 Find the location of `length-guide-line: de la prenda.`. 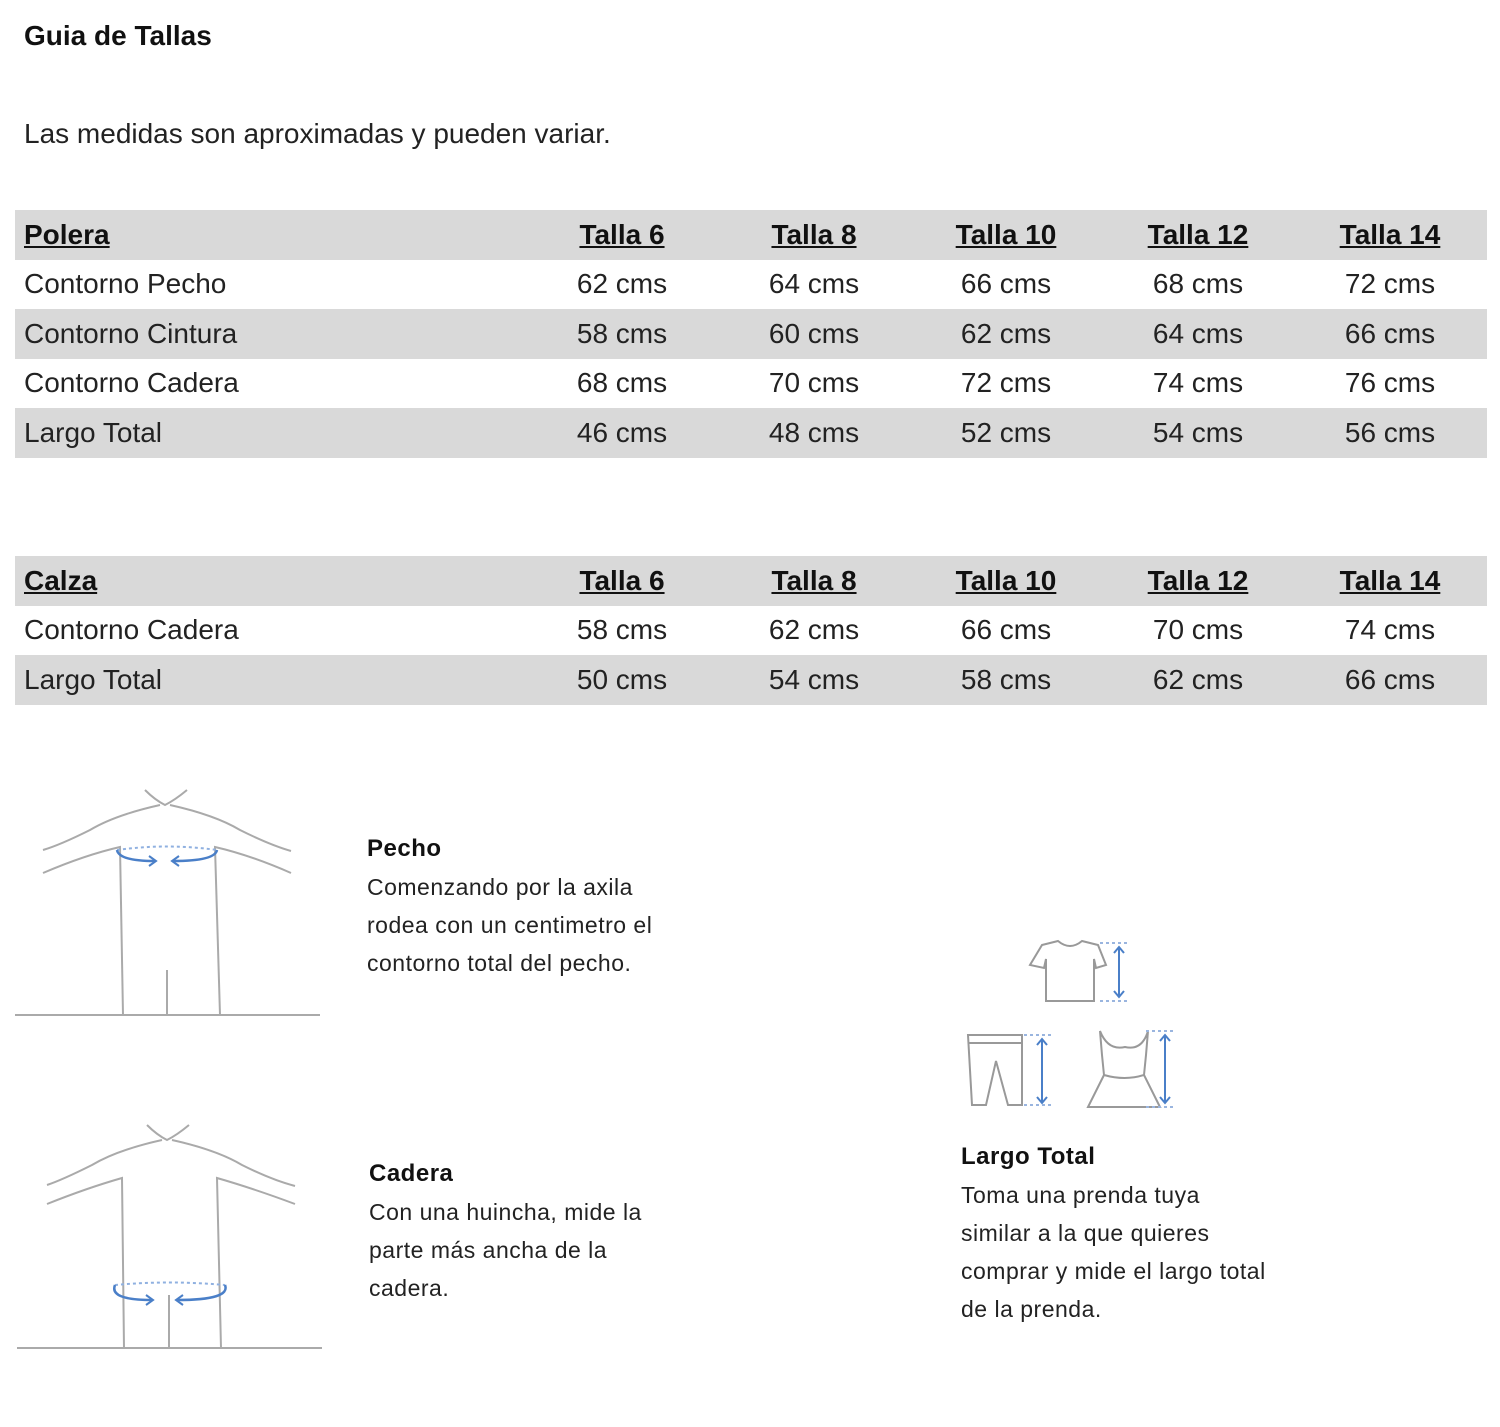

length-guide-line: de la prenda. is located at coordinates (1031, 1309).